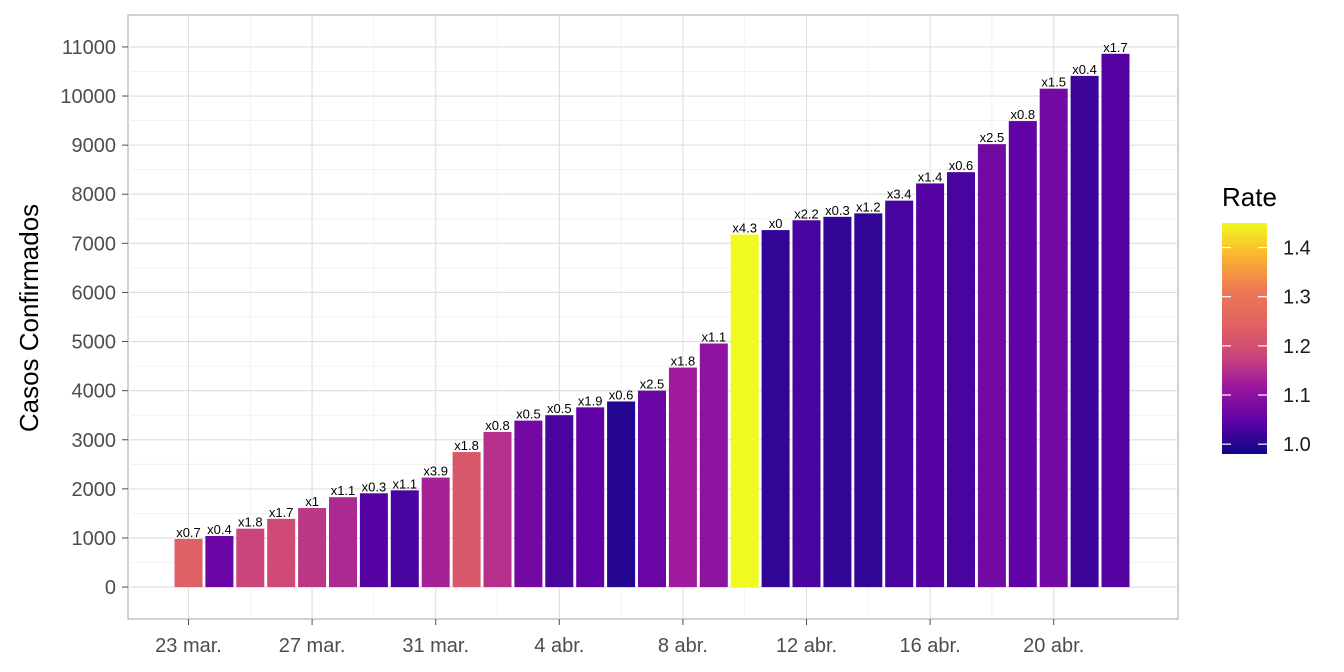 Image resolution: width=1344 pixels, height=672 pixels. I want to click on y-tick-label: 8000, so click(94, 195).